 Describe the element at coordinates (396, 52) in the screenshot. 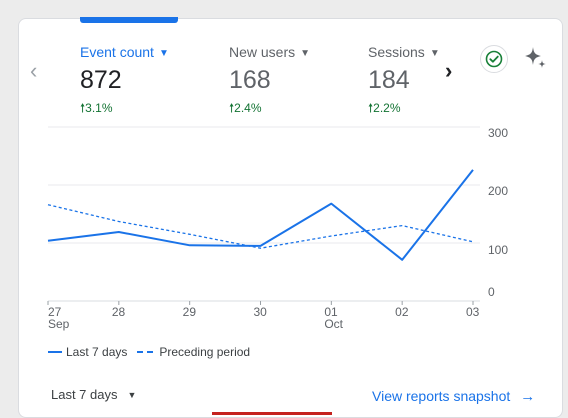

I see `metric-label: Sessions` at that location.